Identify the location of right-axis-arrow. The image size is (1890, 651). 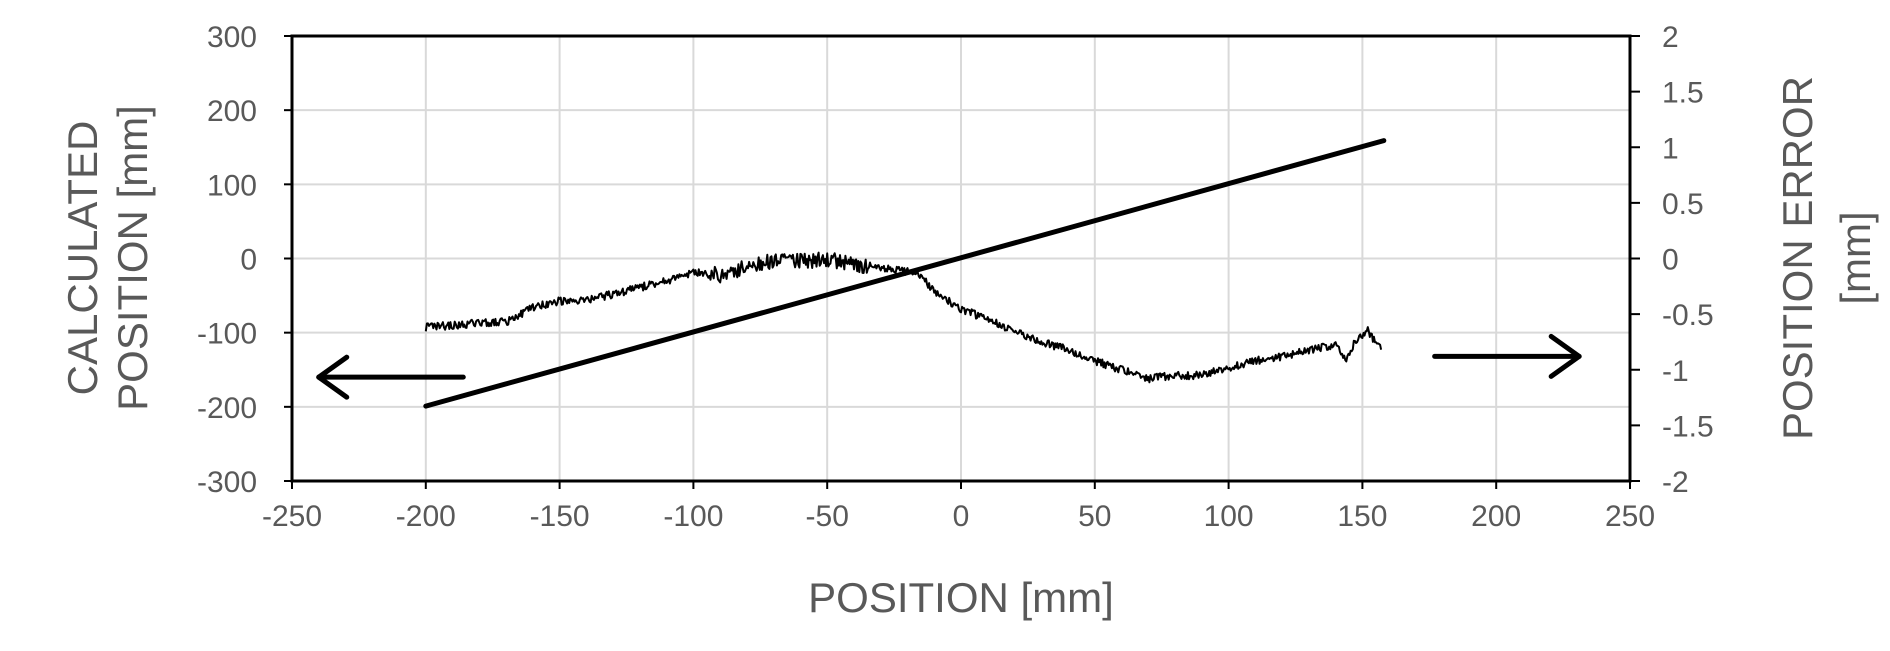
(1507, 356).